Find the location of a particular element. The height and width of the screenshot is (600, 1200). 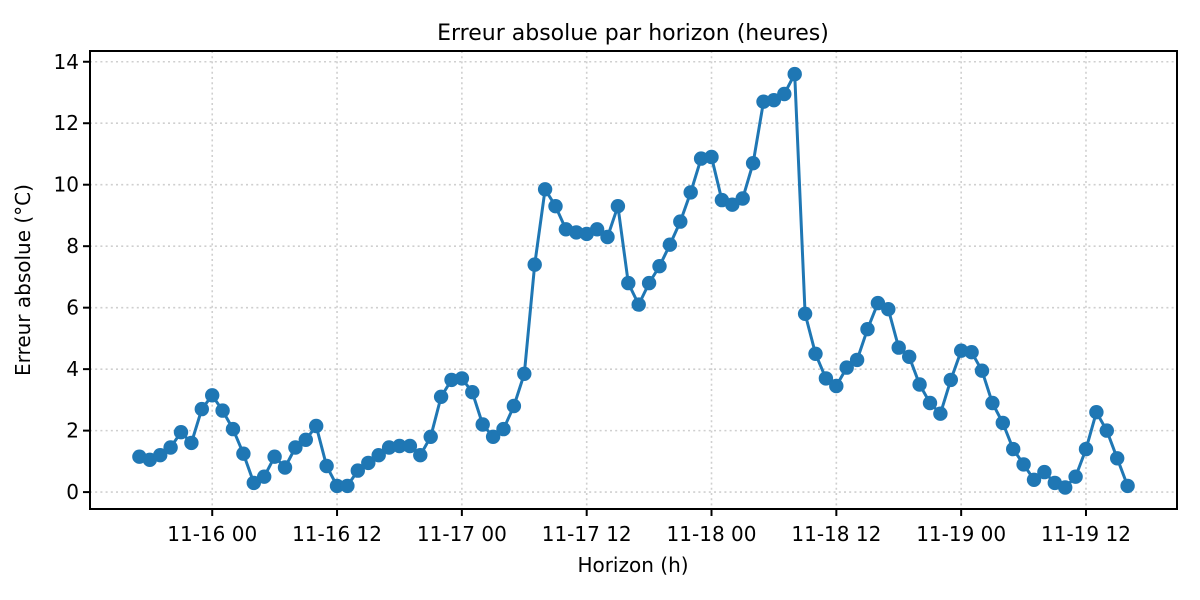

x-tick-label: 11-16 12 is located at coordinates (337, 534).